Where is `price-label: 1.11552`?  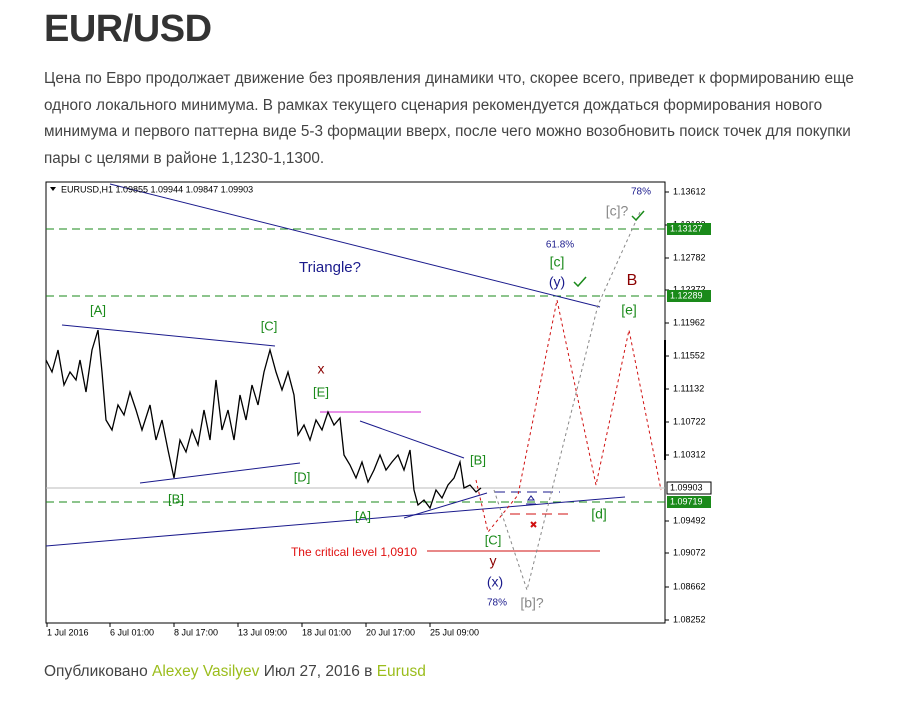
price-label: 1.11552 is located at coordinates (689, 355).